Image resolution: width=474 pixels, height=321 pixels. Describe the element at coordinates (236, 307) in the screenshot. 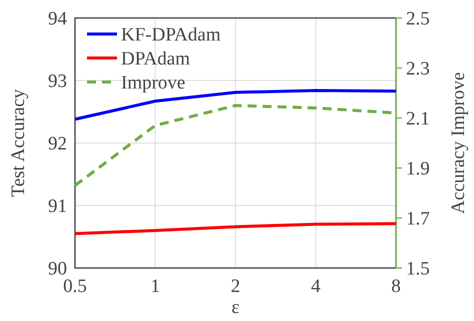

I see `x-axis-title: ε` at that location.